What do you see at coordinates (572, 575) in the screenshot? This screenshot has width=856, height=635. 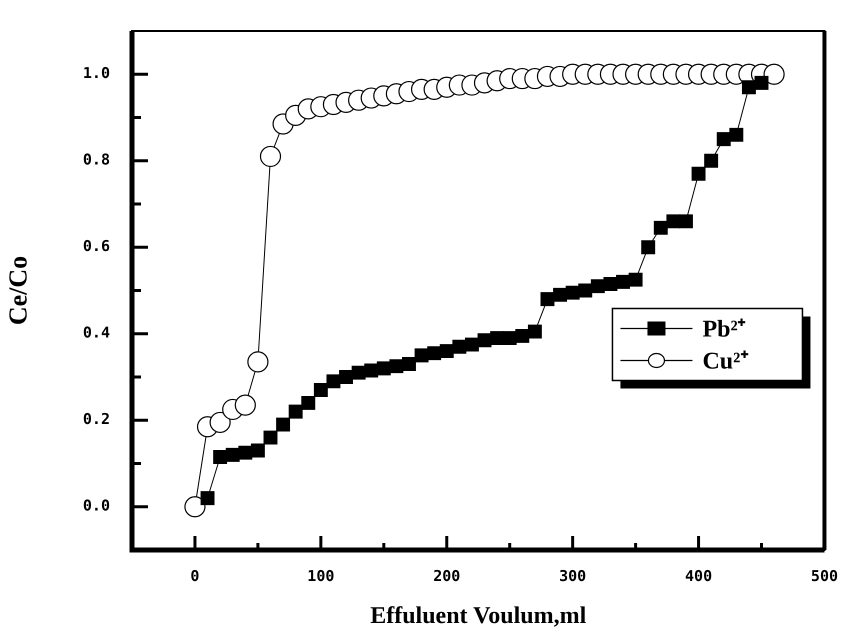 I see `x-tick-label: 300` at bounding box center [572, 575].